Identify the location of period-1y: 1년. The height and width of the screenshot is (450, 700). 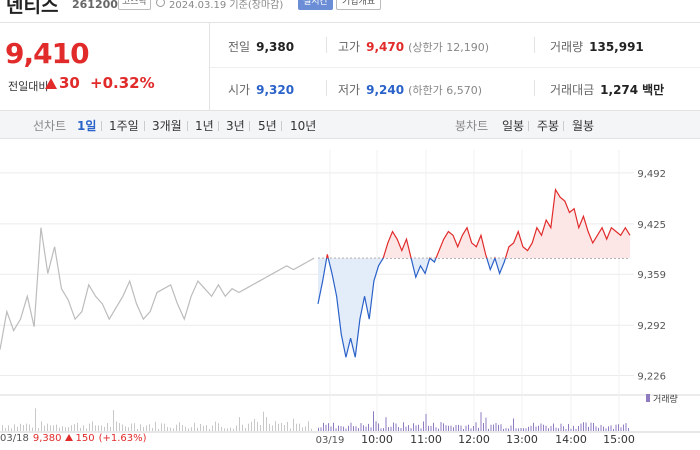
(204, 126).